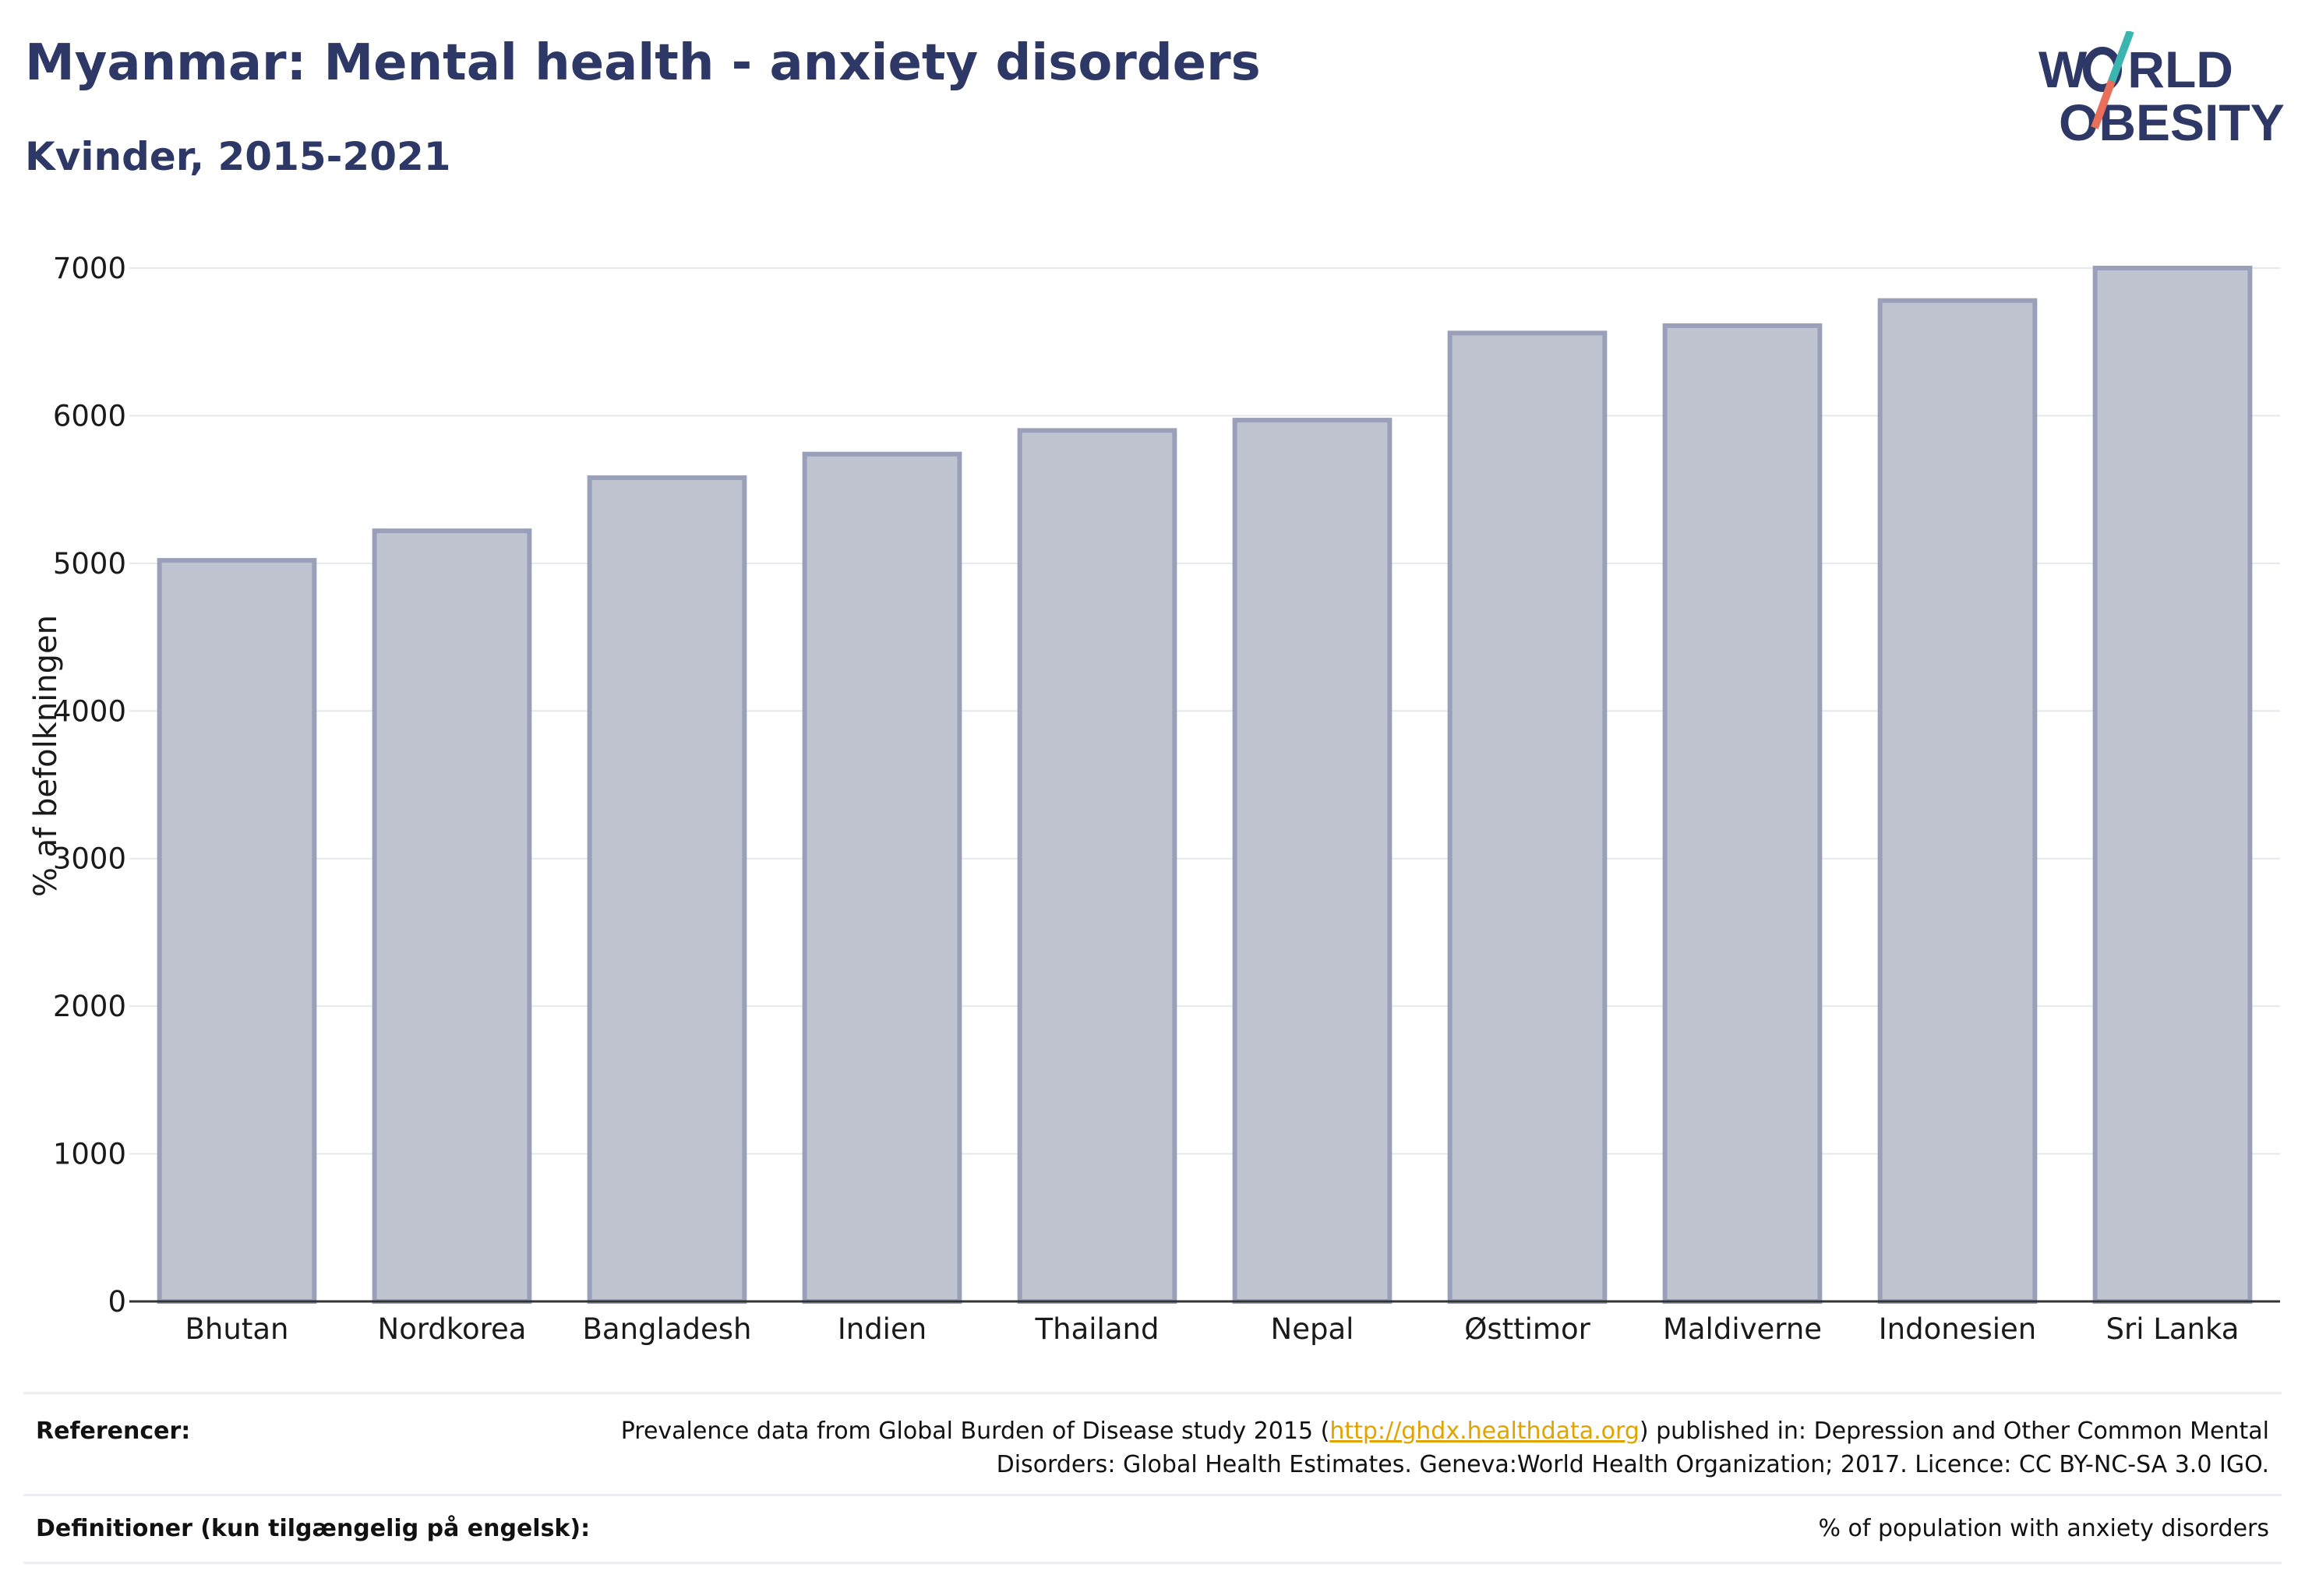 The height and width of the screenshot is (1596, 2305). I want to click on x-tick-label: Bangladesh, so click(667, 1329).